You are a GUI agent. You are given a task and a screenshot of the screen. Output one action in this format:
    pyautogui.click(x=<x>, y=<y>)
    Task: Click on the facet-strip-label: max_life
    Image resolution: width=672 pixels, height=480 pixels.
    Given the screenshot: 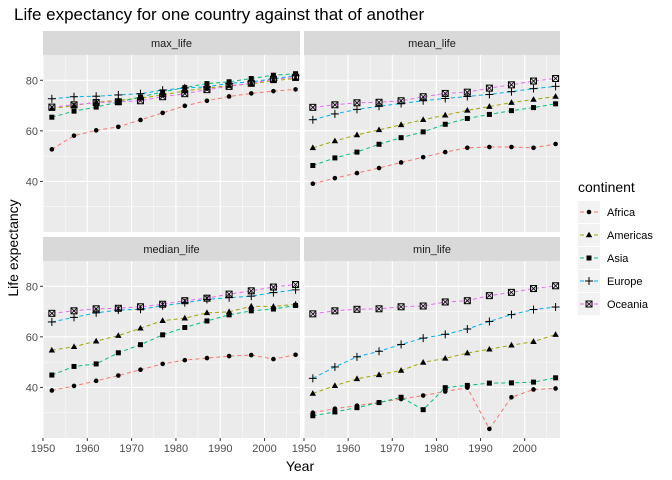 What is the action you would take?
    pyautogui.click(x=171, y=44)
    